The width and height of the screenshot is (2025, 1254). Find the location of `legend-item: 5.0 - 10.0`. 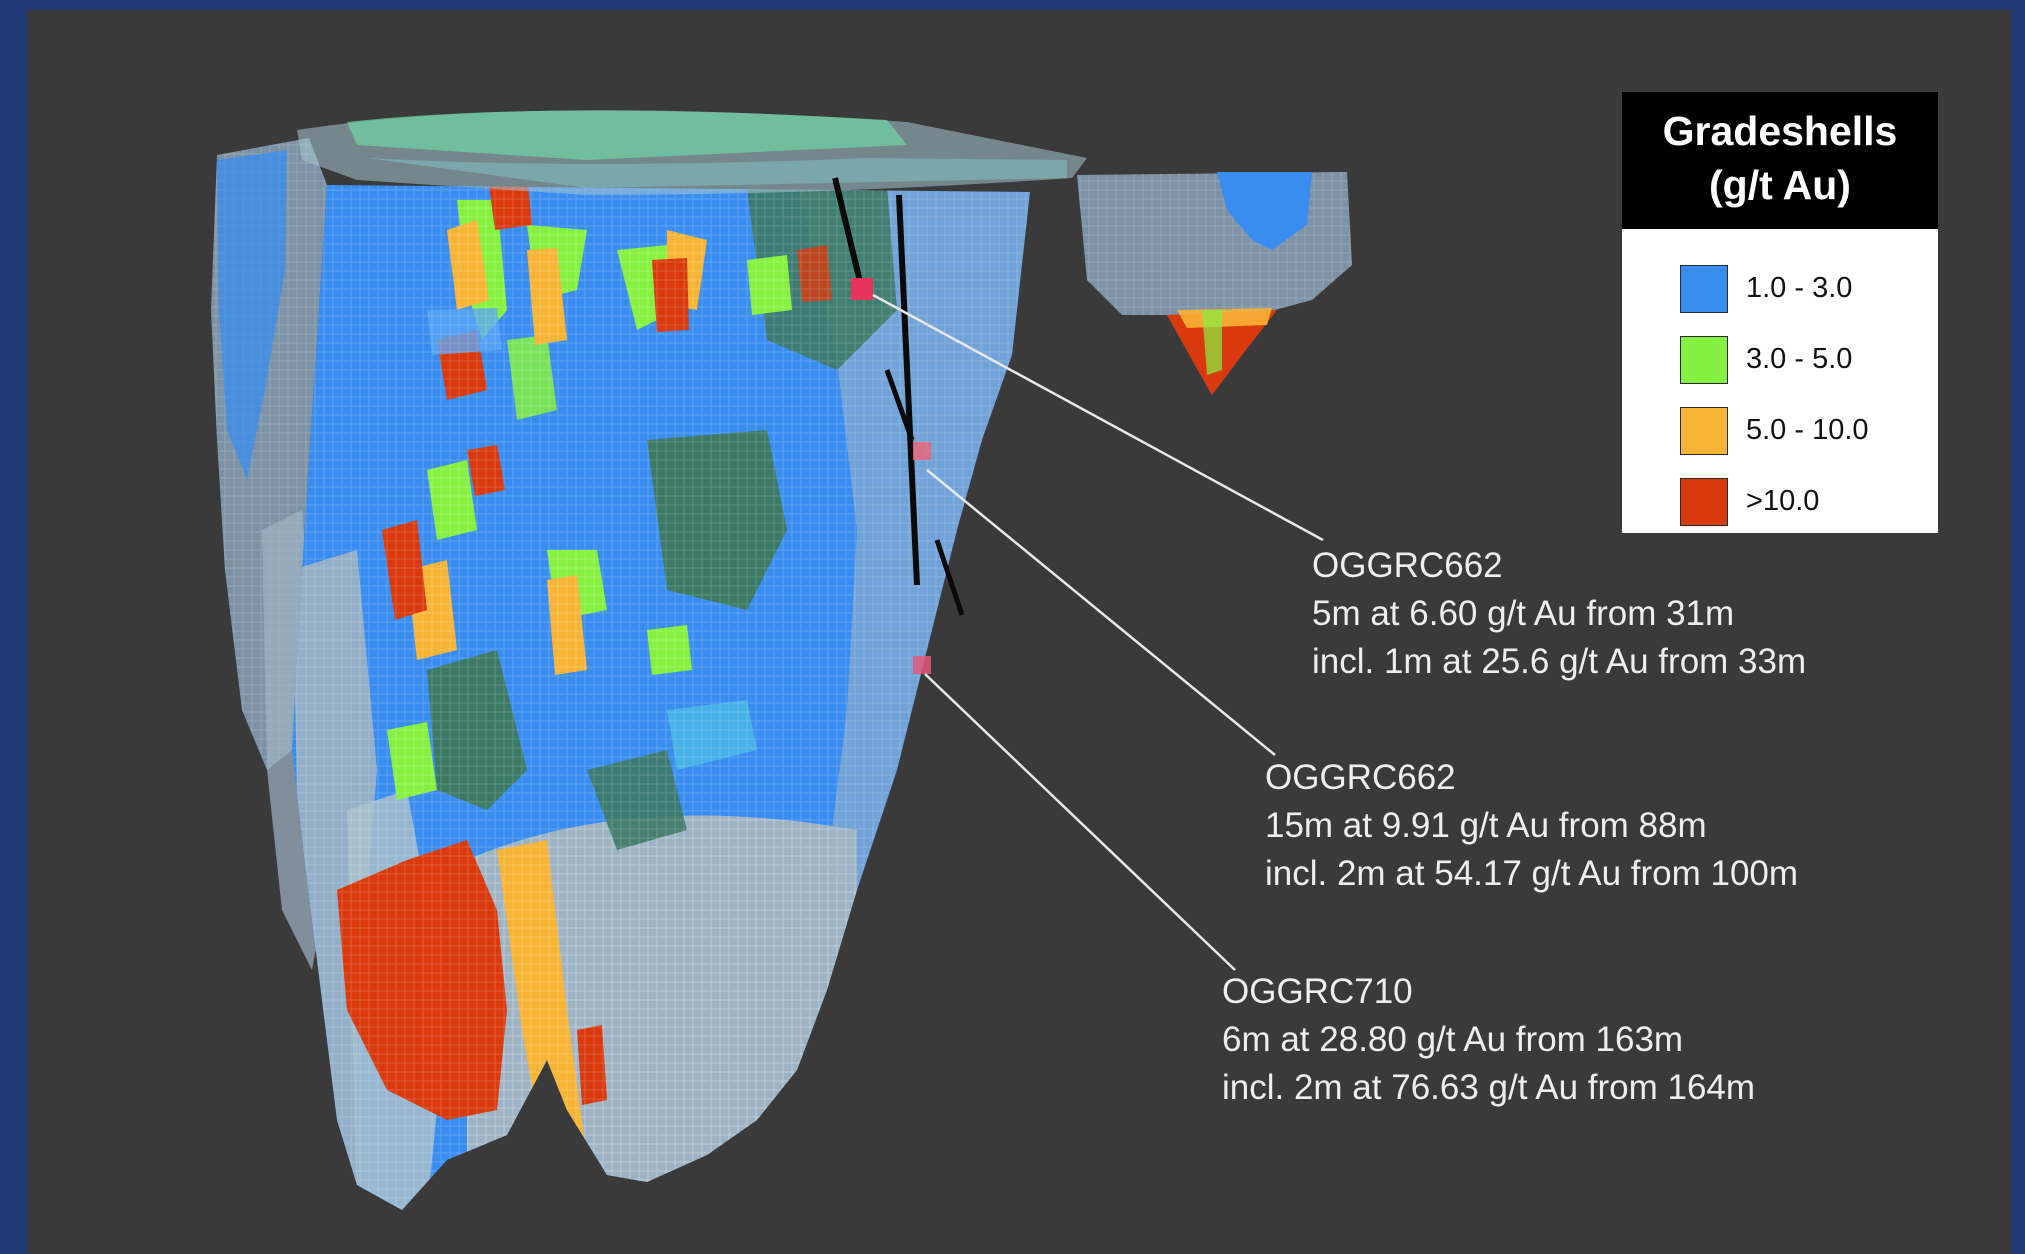

legend-item: 5.0 - 10.0 is located at coordinates (1780, 430).